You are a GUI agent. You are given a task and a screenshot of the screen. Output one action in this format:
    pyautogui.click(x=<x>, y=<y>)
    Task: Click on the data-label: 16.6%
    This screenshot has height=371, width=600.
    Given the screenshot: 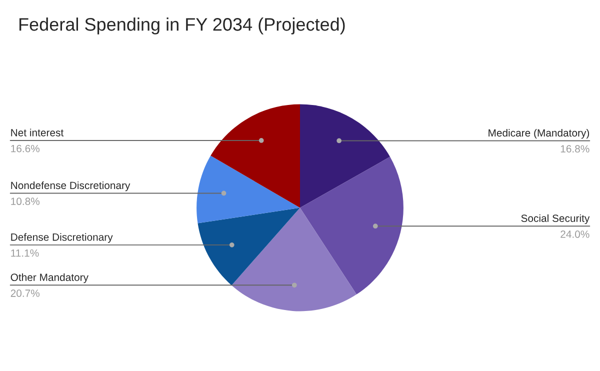 What is the action you would take?
    pyautogui.click(x=25, y=148)
    